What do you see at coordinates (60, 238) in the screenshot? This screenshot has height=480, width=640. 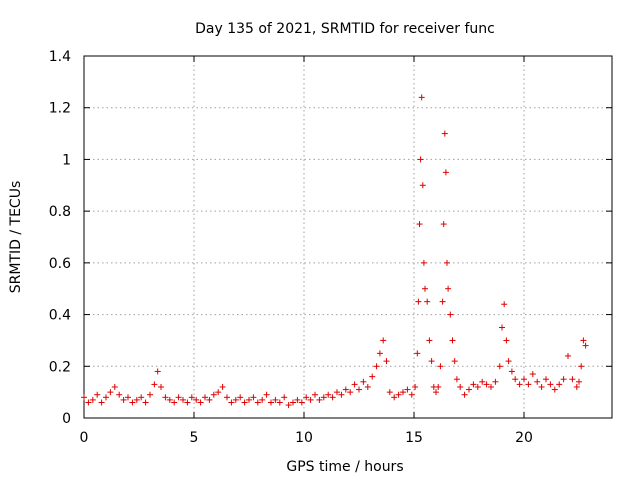 I see `y-tick-labels: 0 0.2 0.4 0.6 0.8 1 1.2 1.4` at bounding box center [60, 238].